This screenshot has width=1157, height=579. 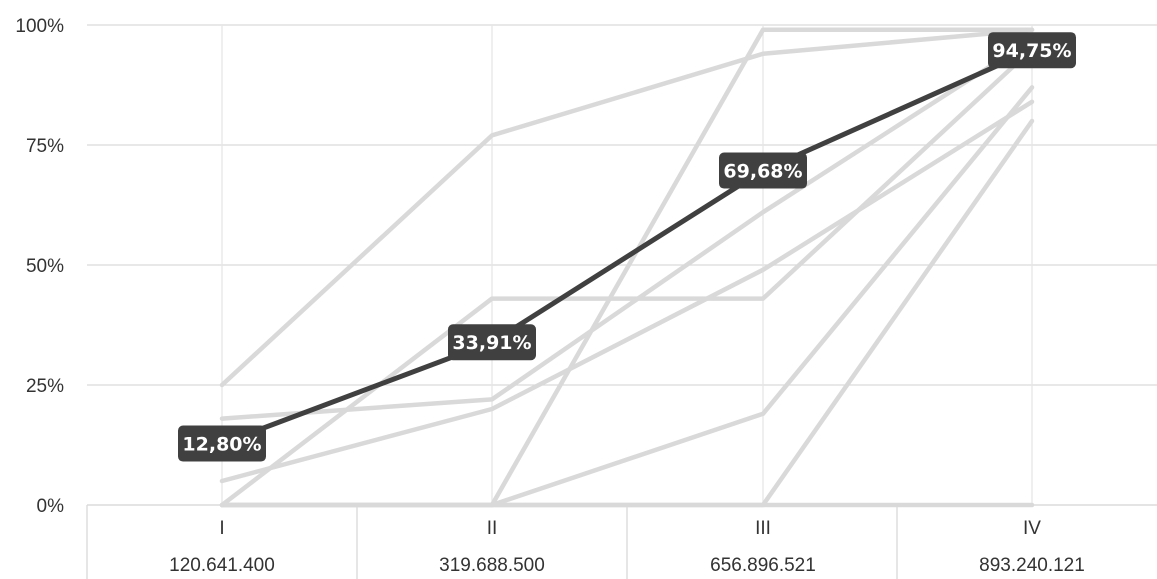 I want to click on x-category-sublabel: 319.688.500, so click(x=492, y=565).